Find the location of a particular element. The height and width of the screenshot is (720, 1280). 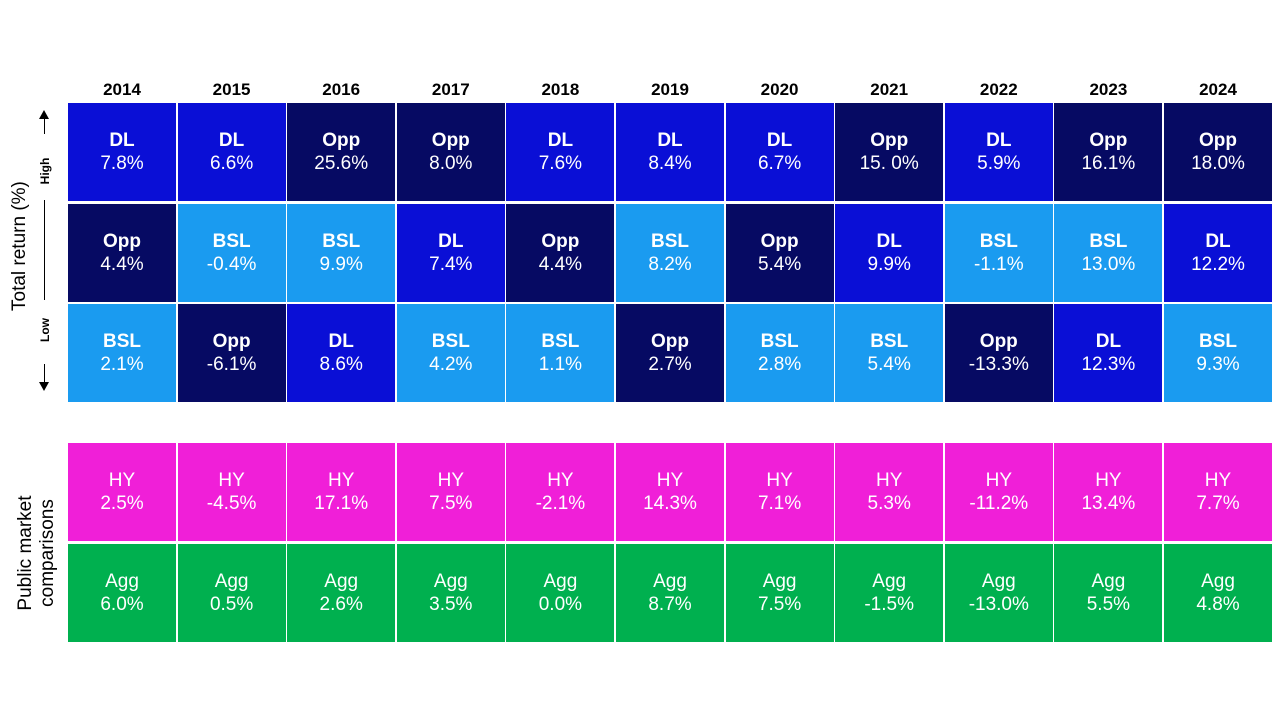

return-cell-agg: Agg 8.7% is located at coordinates (670, 592).